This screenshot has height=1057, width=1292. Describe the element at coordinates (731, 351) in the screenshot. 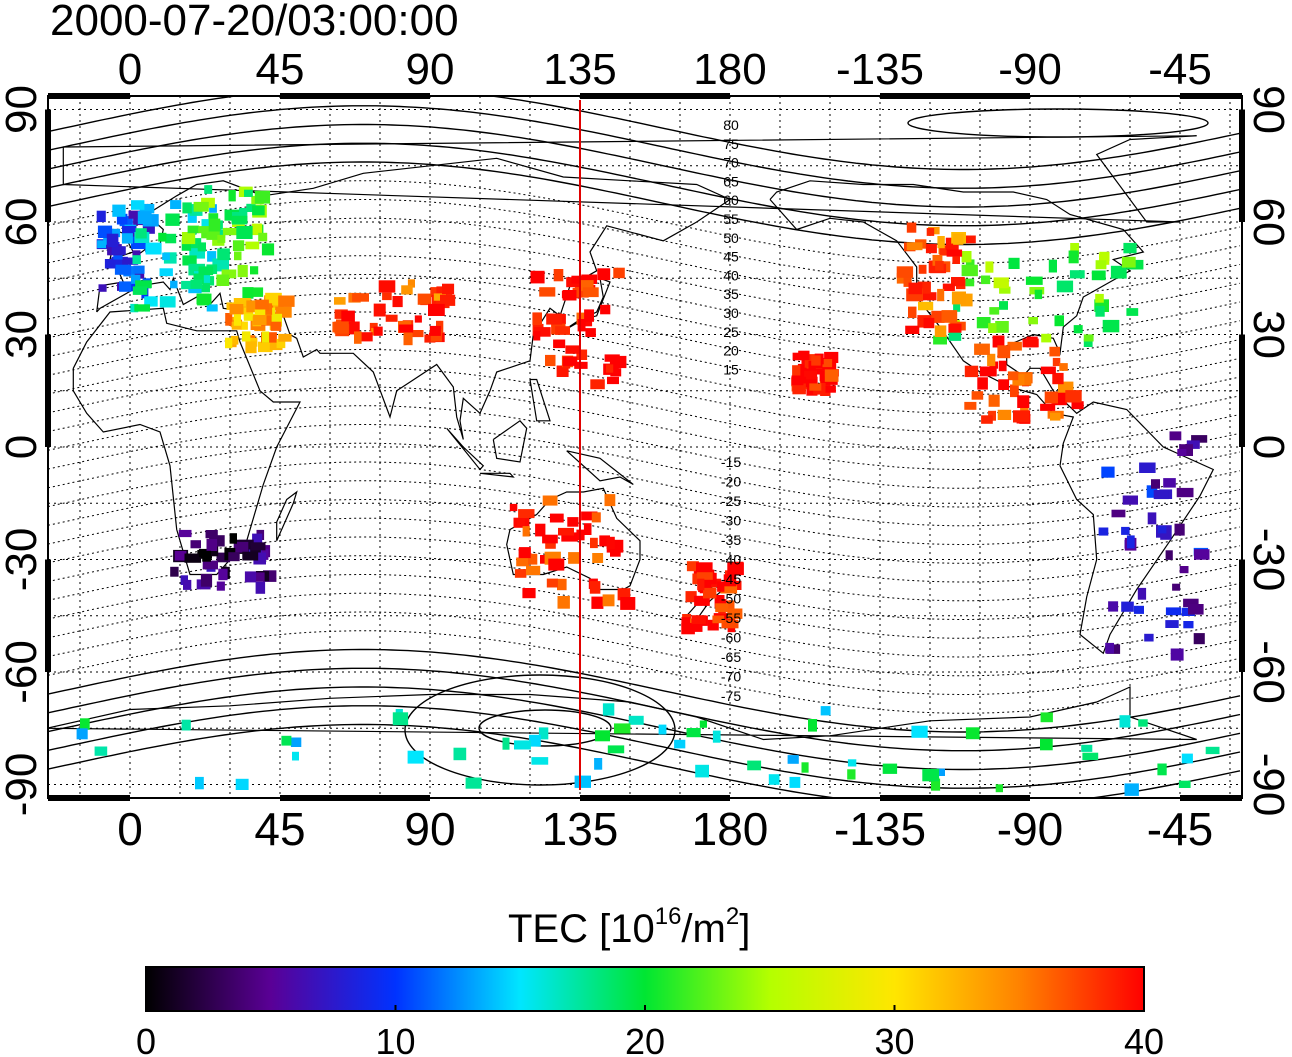

I see `contour-label: 20` at that location.